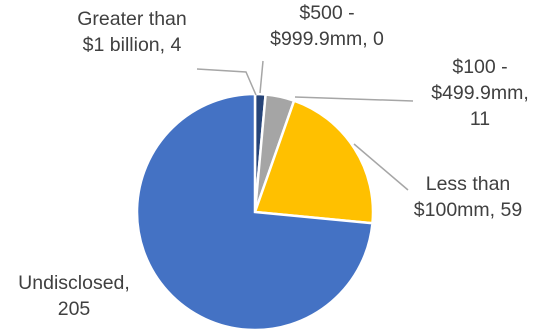  I want to click on data-label-line: $100mm, 59, so click(468, 210).